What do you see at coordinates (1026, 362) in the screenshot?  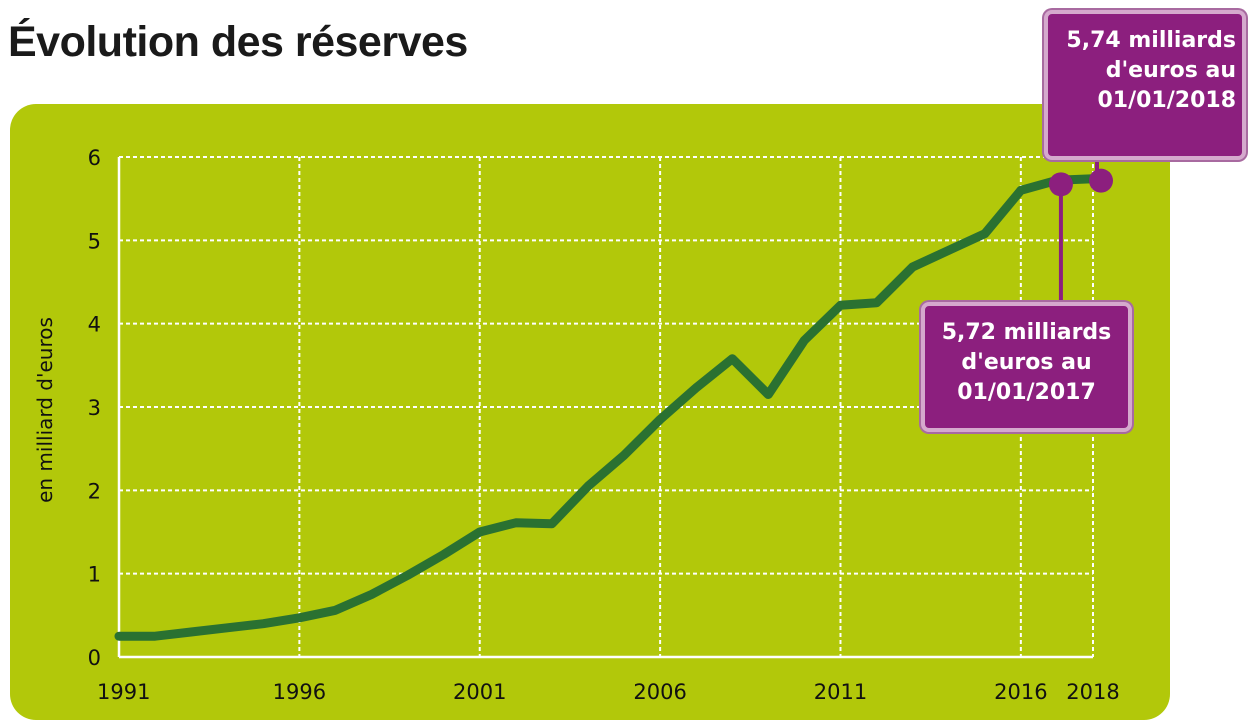 I see `callout-2017-line-2: d'euros au` at bounding box center [1026, 362].